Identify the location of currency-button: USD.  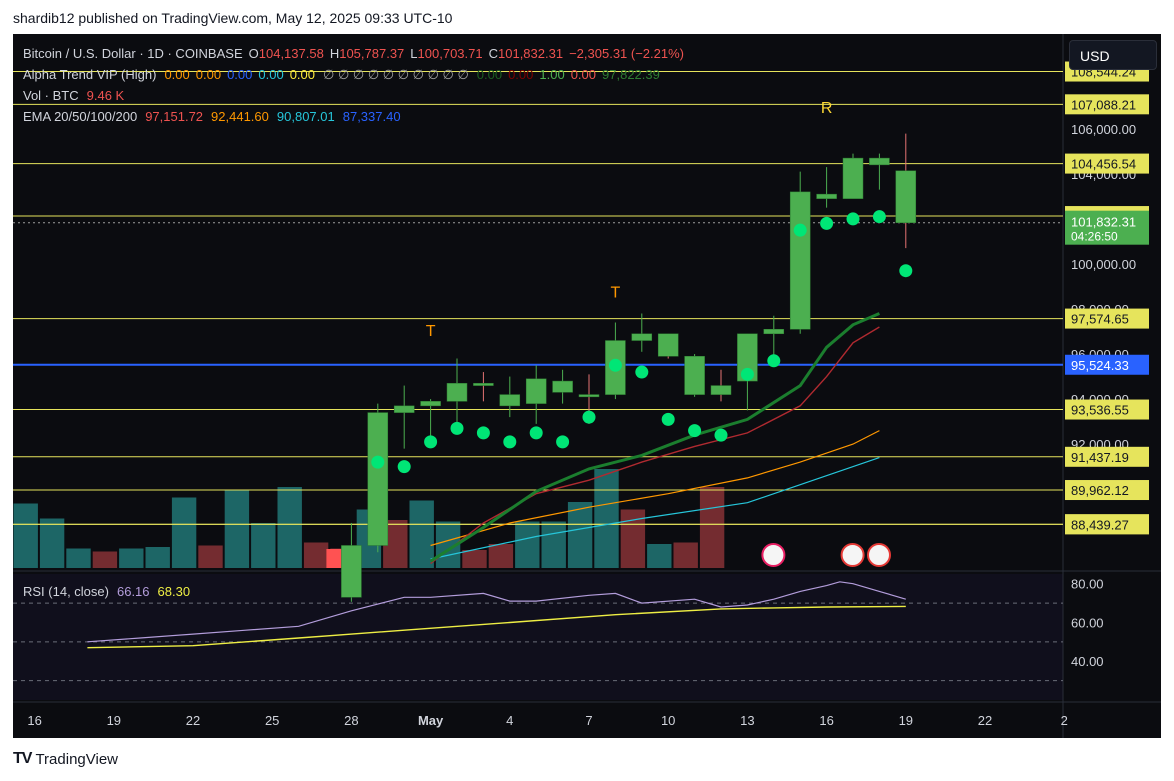
(1113, 55).